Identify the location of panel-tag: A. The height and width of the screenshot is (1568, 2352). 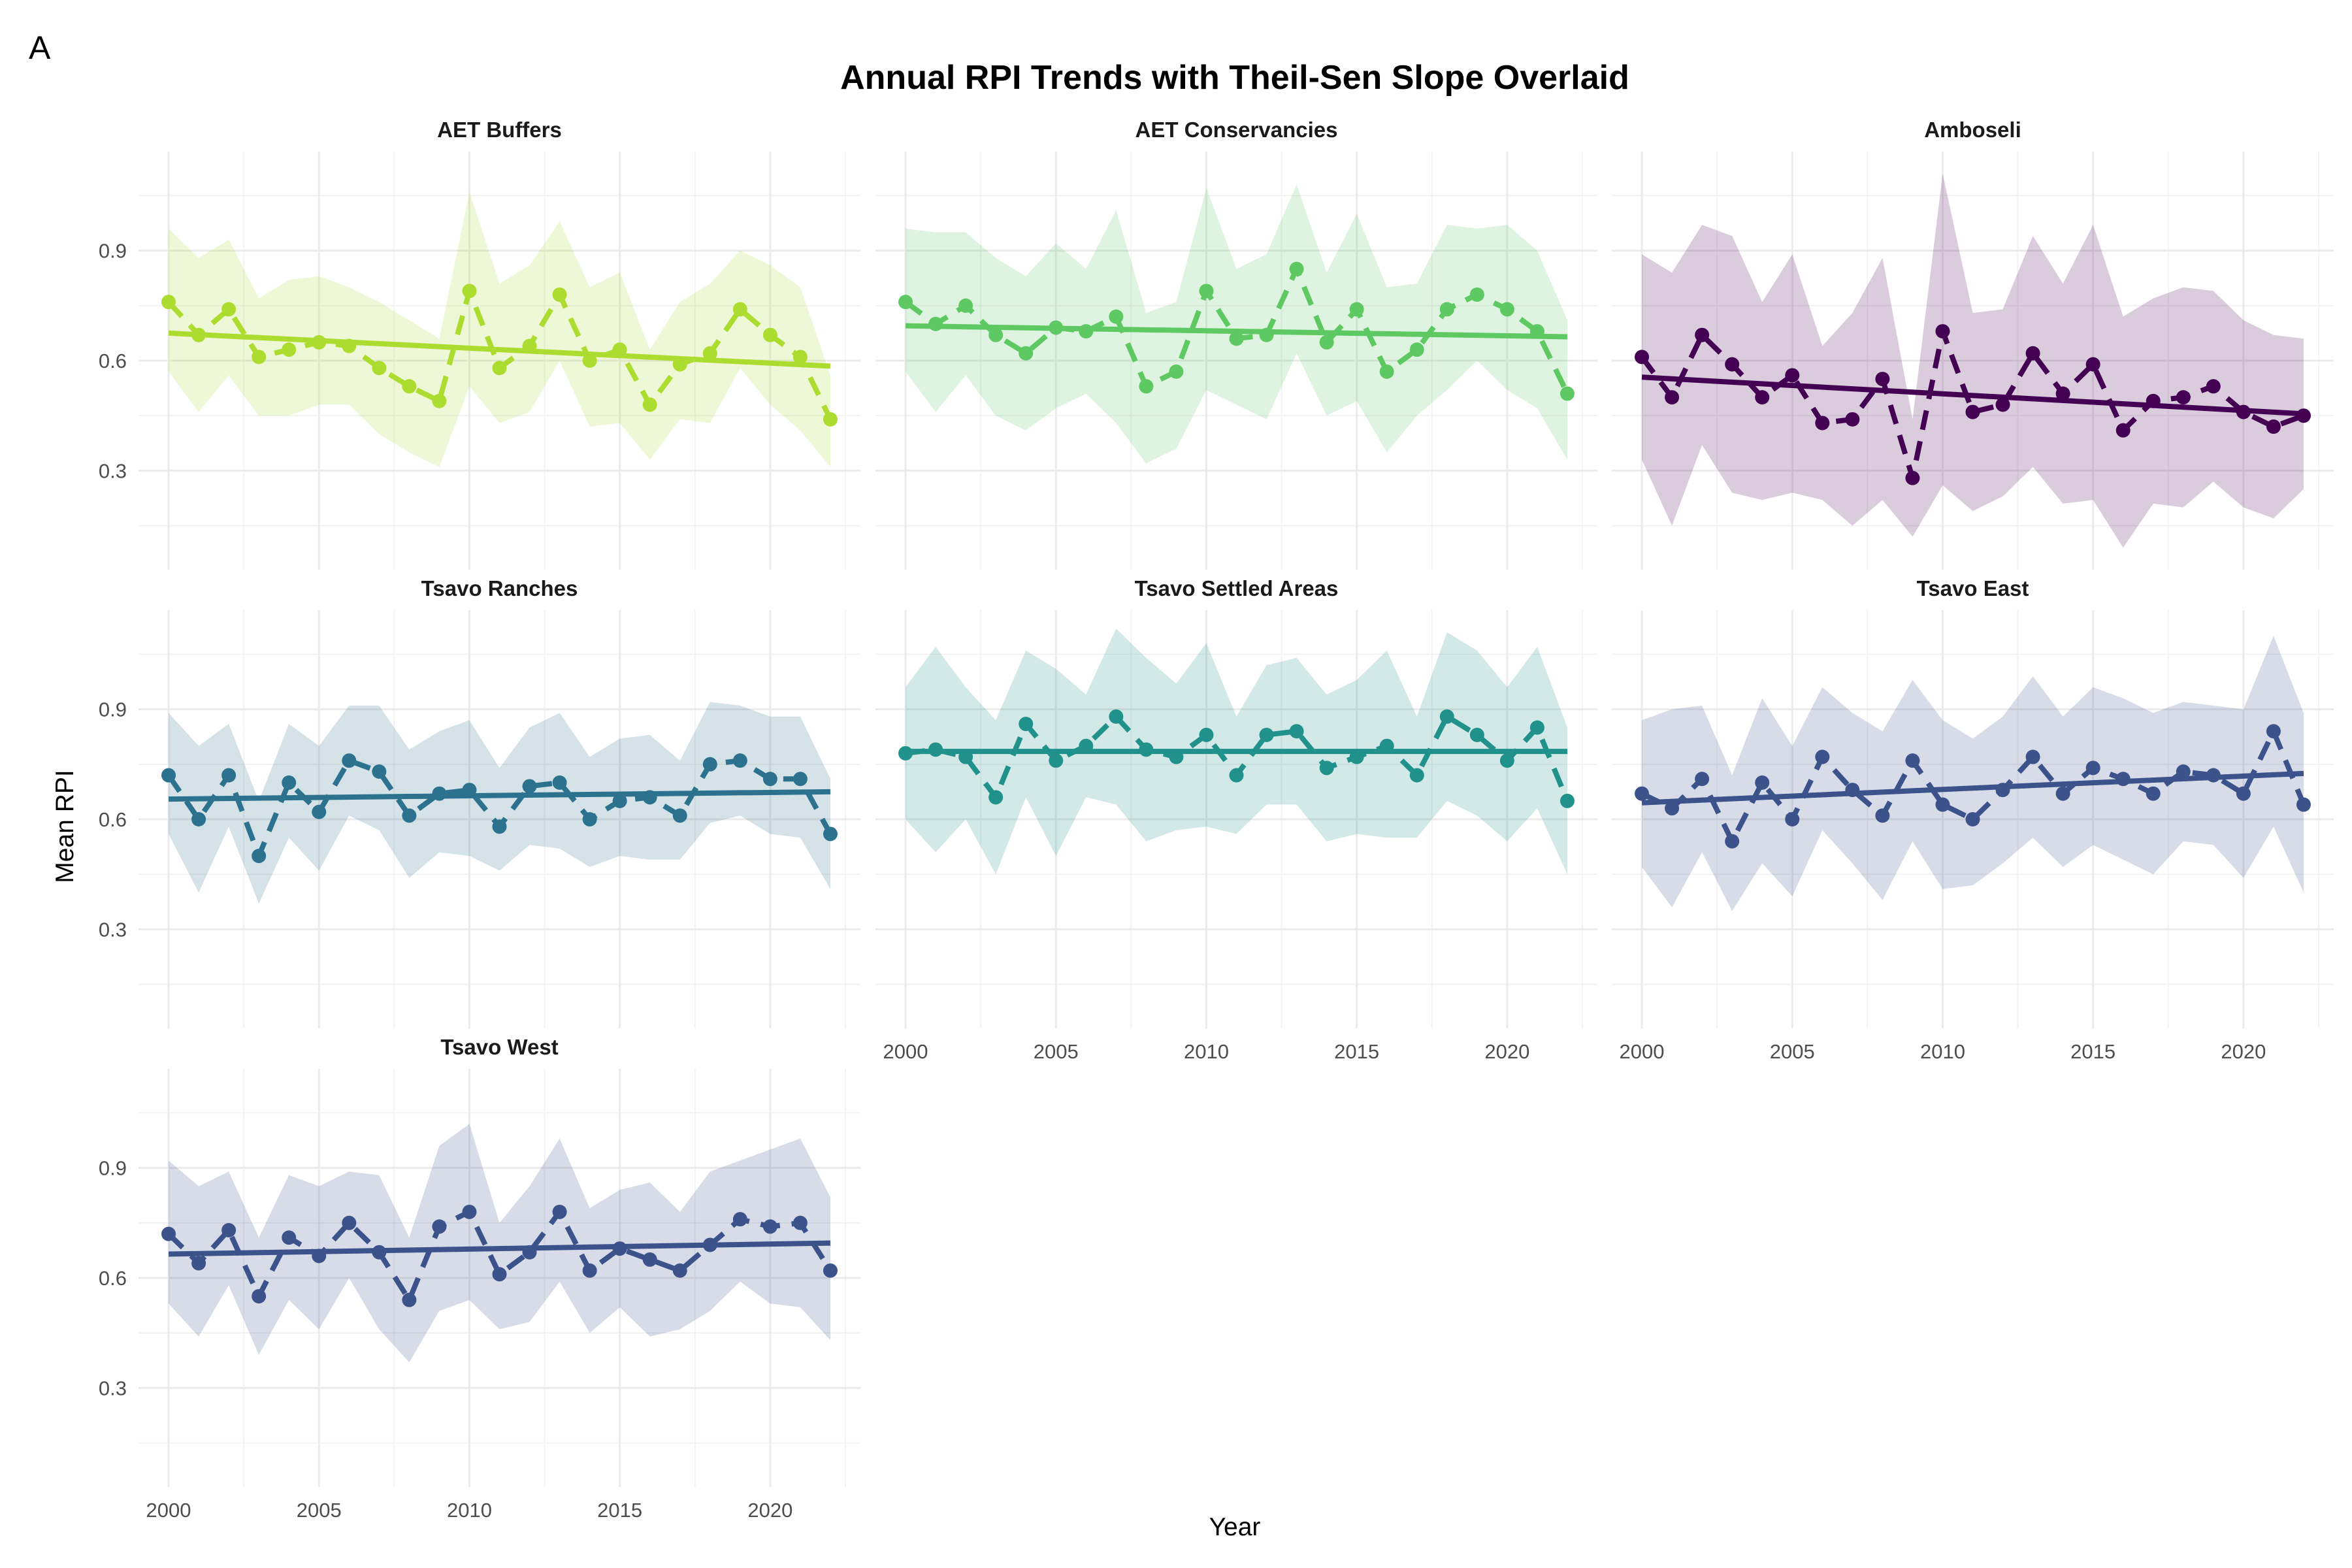
(40, 47).